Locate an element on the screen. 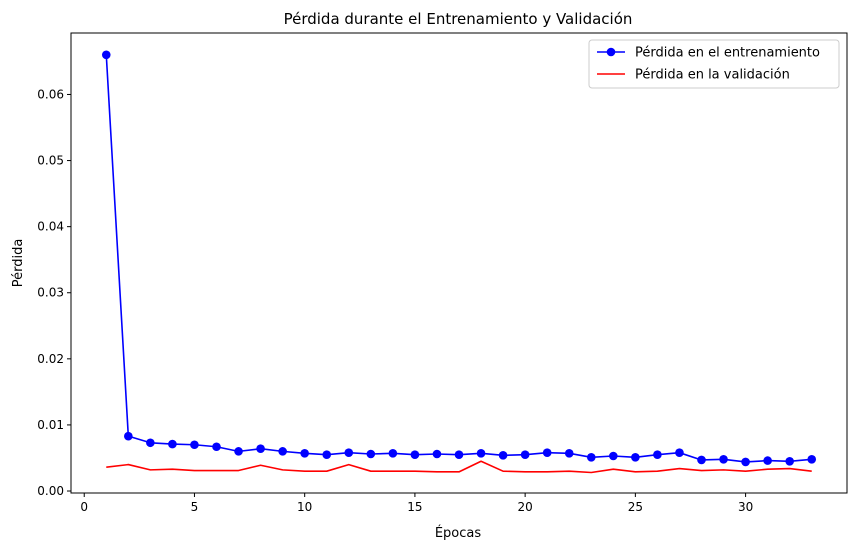 Image resolution: width=855 pixels, height=550 pixels. x-tick-label: 20 is located at coordinates (524, 507).